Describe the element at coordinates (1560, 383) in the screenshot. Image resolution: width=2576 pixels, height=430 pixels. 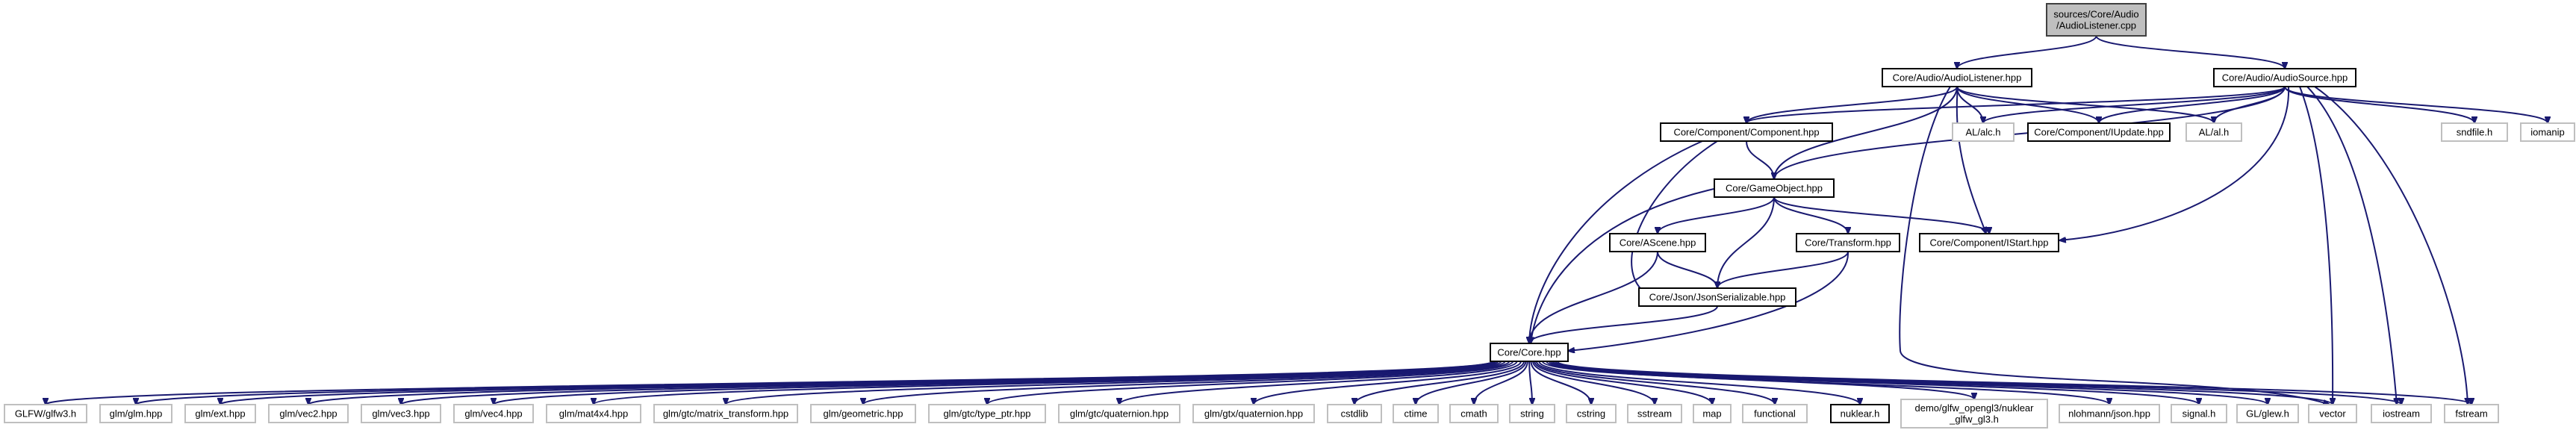
I see `edge-core_hpp-to-cstring` at that location.